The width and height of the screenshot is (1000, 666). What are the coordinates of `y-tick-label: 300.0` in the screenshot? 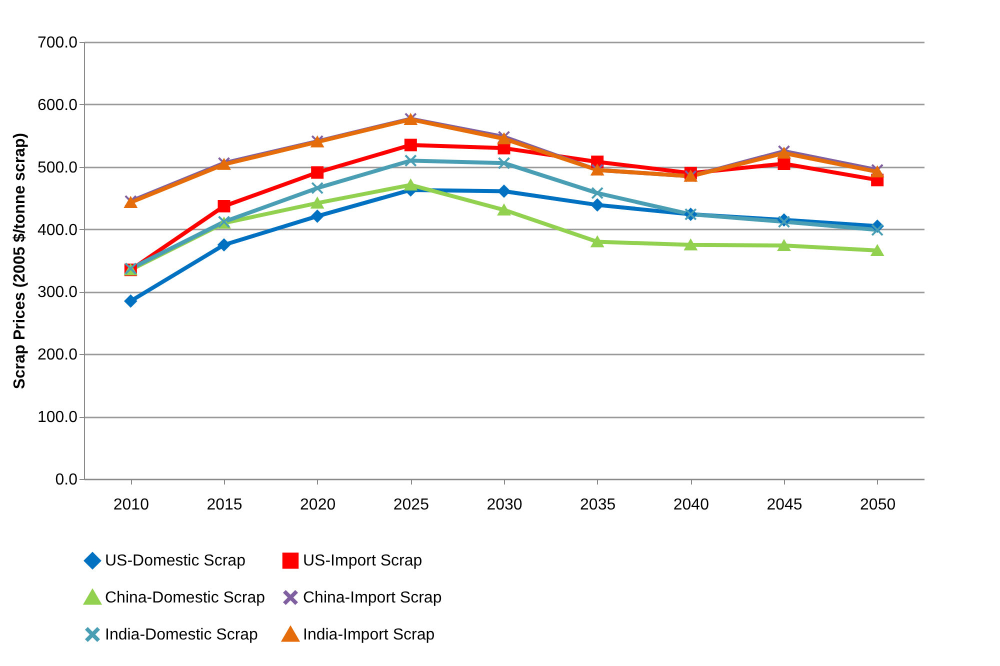 It's located at (57, 293).